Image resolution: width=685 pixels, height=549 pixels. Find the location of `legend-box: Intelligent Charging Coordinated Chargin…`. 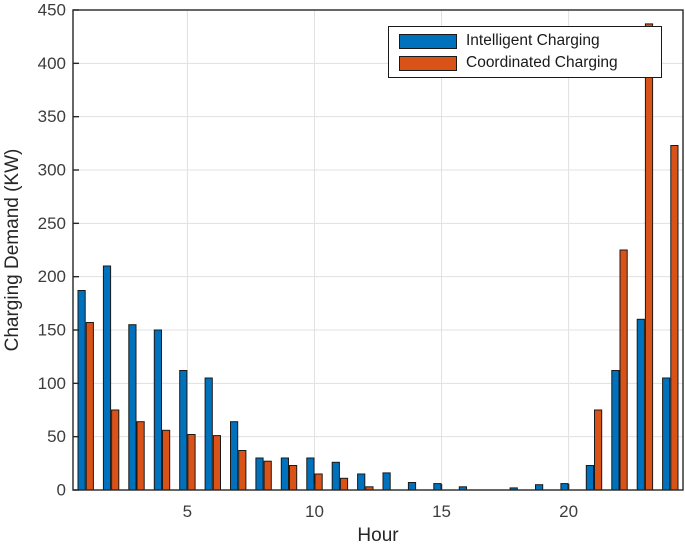

legend-box: Intelligent Charging Coordinated Chargin… is located at coordinates (525, 52).